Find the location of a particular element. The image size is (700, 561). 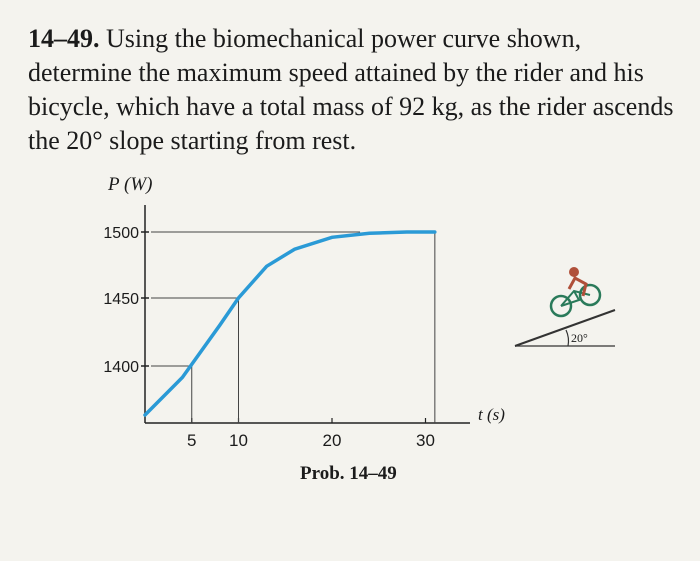

y-tick-label: 1500 is located at coordinates (121, 233).